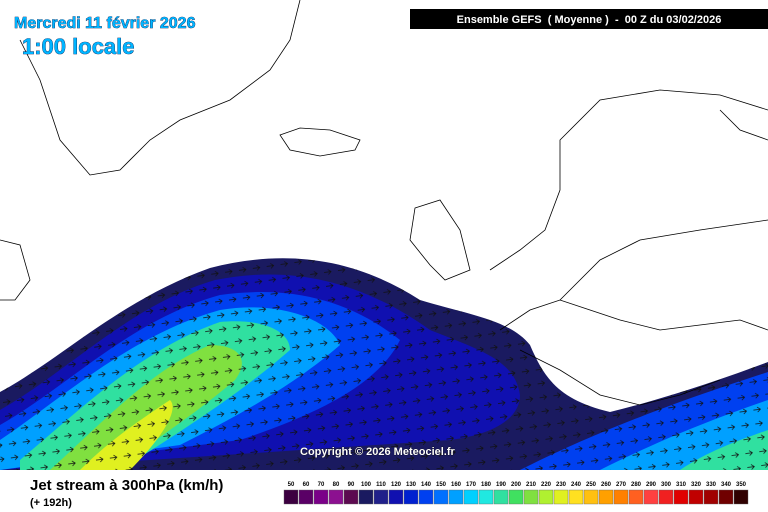 This screenshot has width=768, height=512. I want to click on forecast-lead: (+ 192h), so click(51, 503).